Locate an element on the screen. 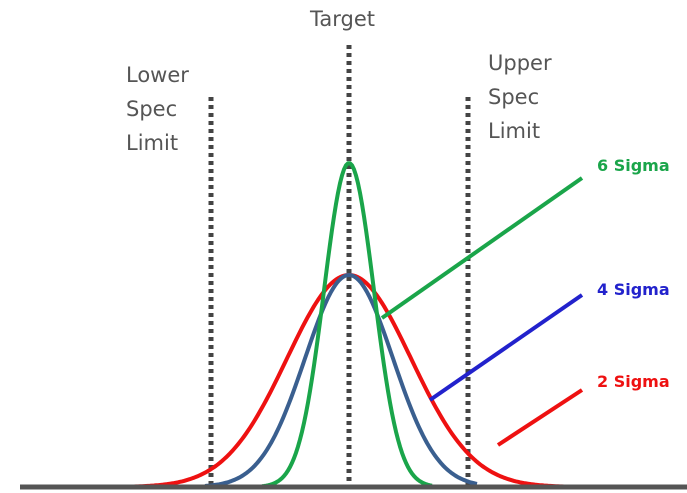 The width and height of the screenshot is (687, 493). four-sigma-leader-line is located at coordinates (506, 347).